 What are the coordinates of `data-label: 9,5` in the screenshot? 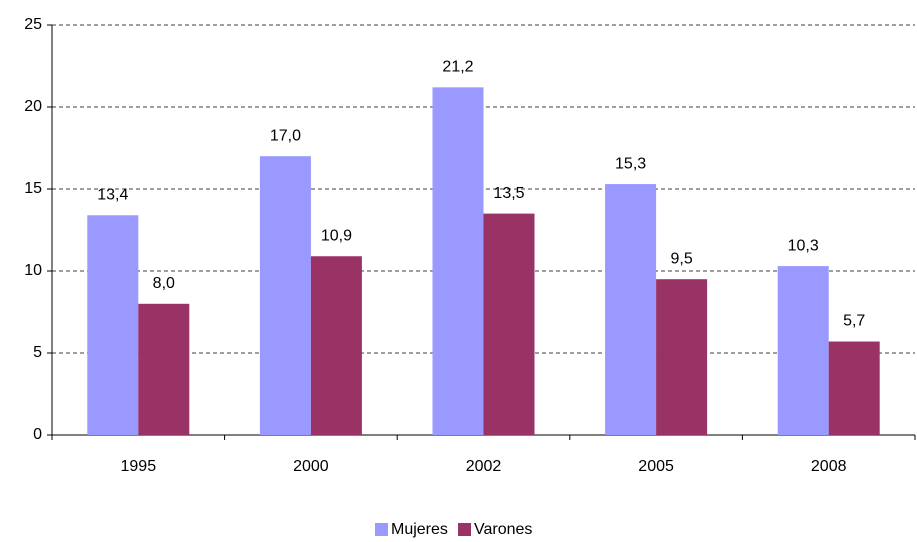 It's located at (681, 258).